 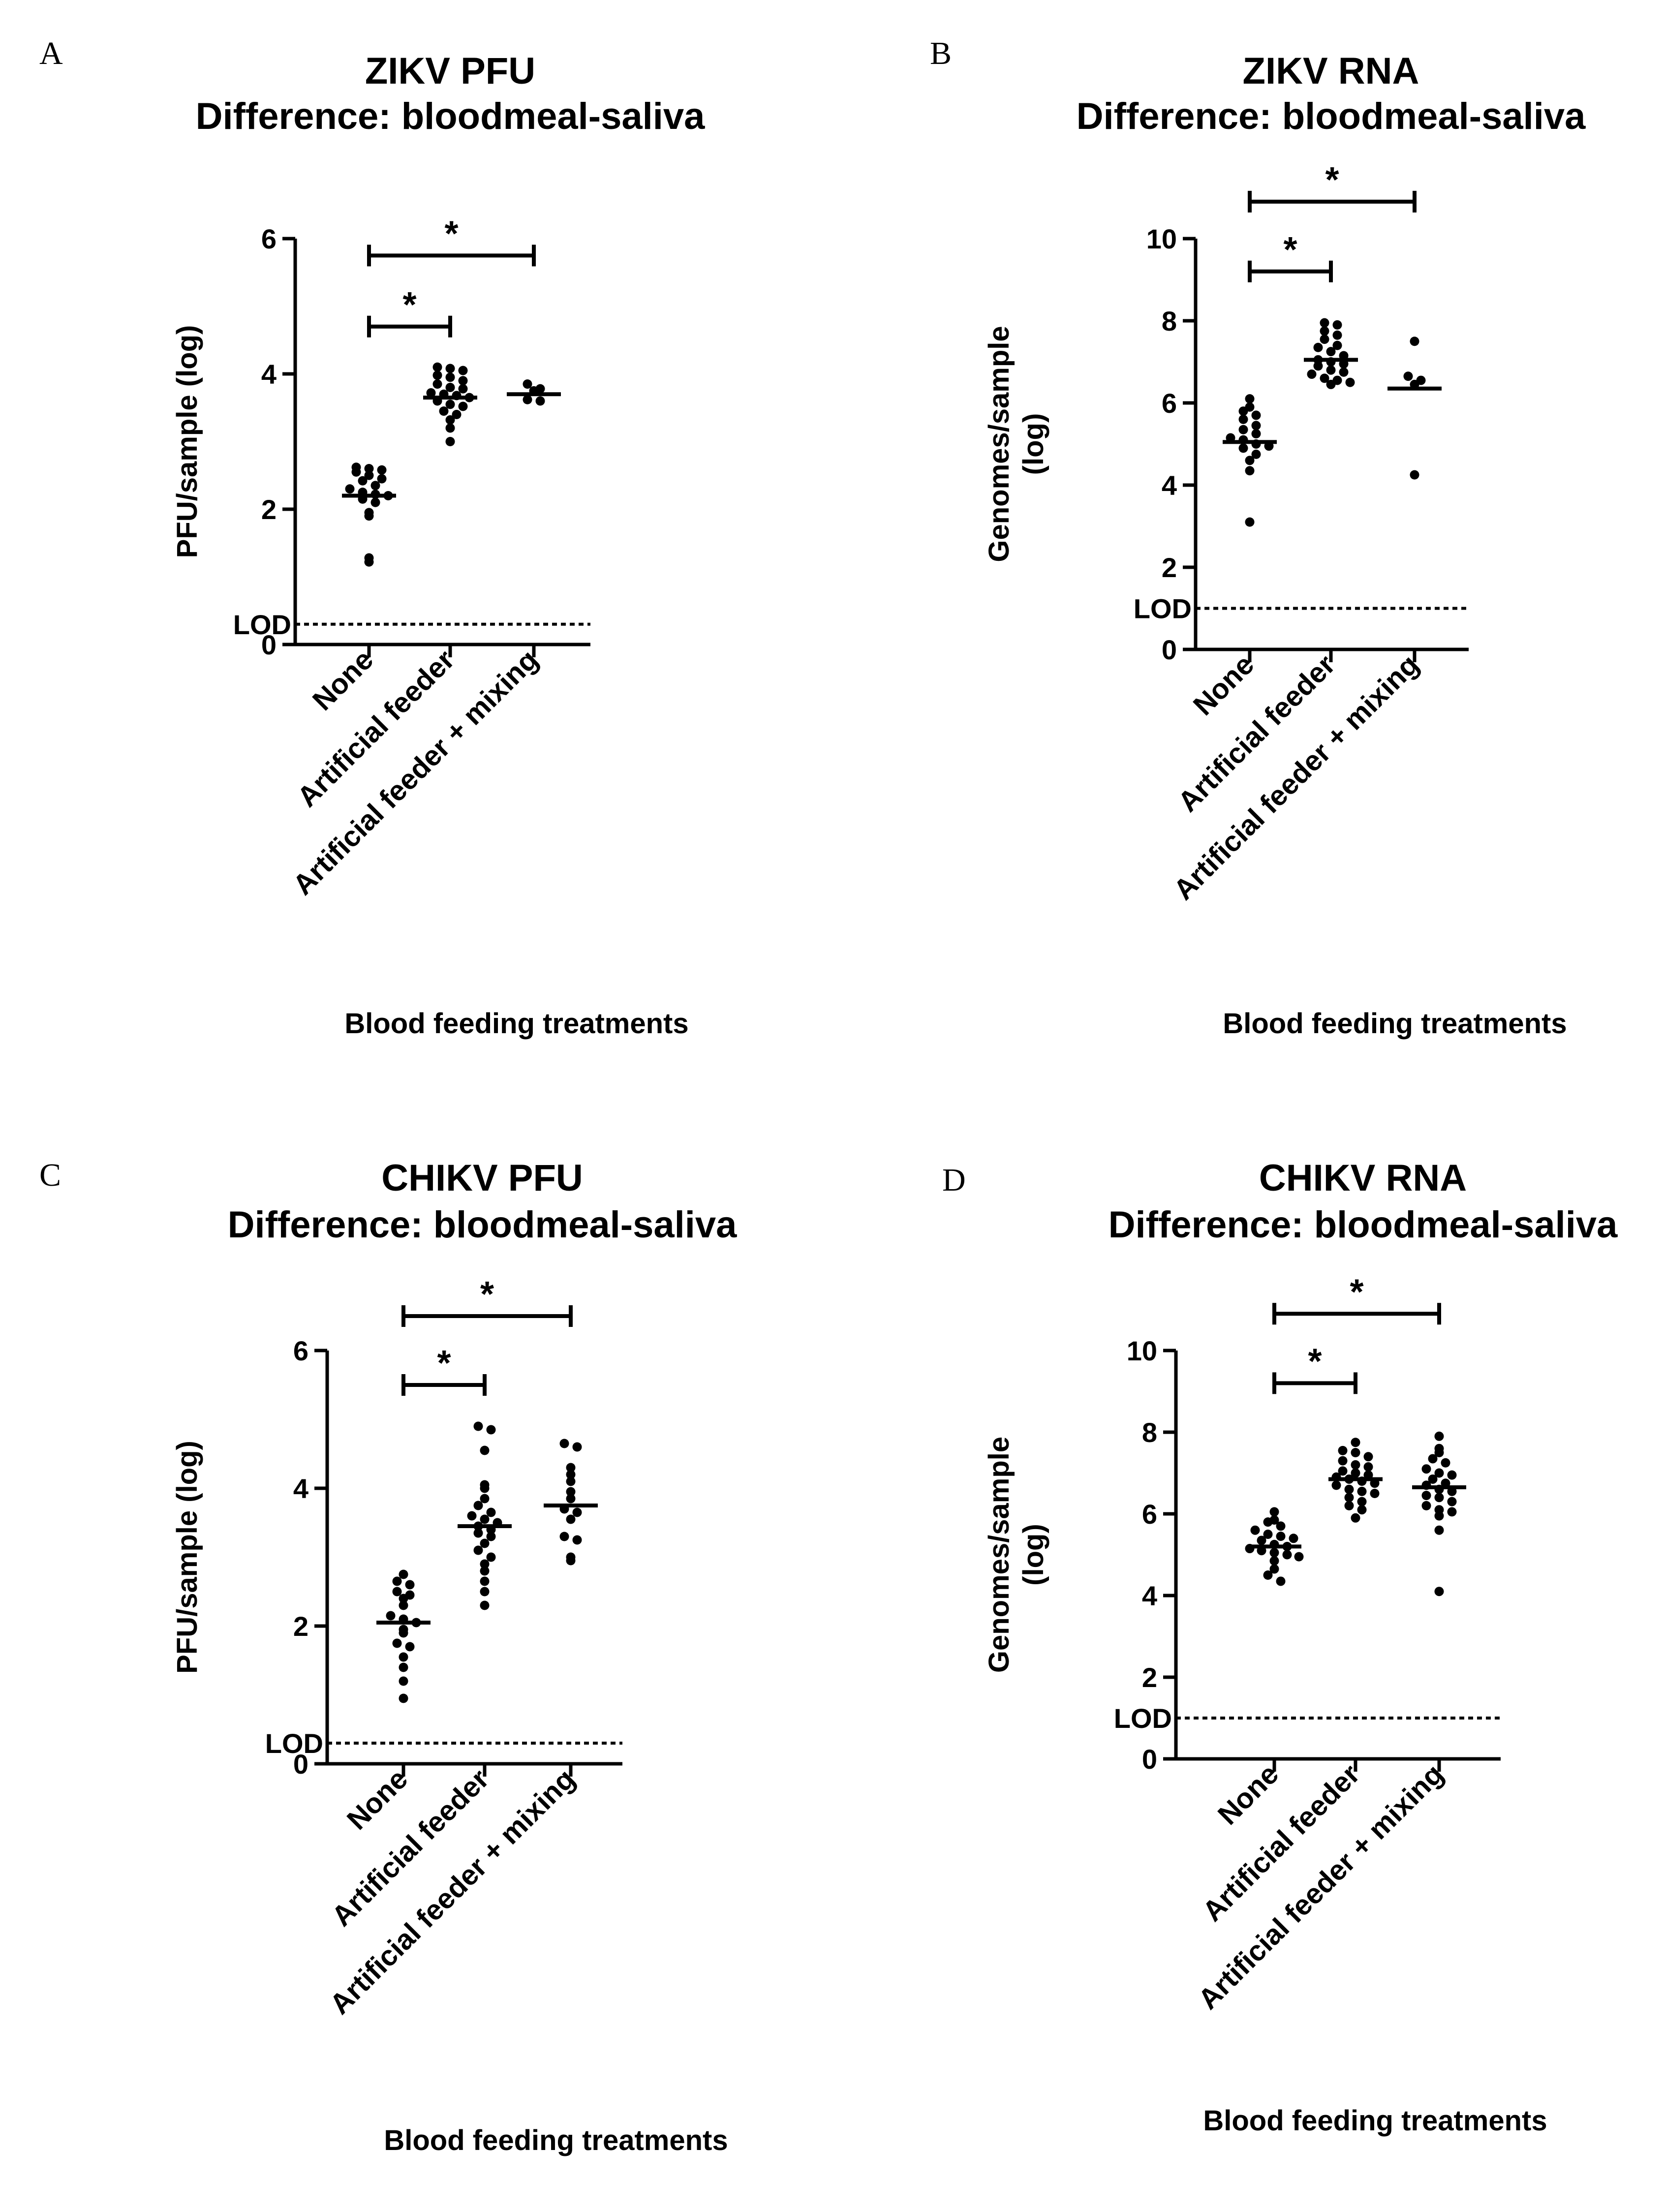 What do you see at coordinates (1363, 1178) in the screenshot?
I see `chart-title: CHIKV RNA` at bounding box center [1363, 1178].